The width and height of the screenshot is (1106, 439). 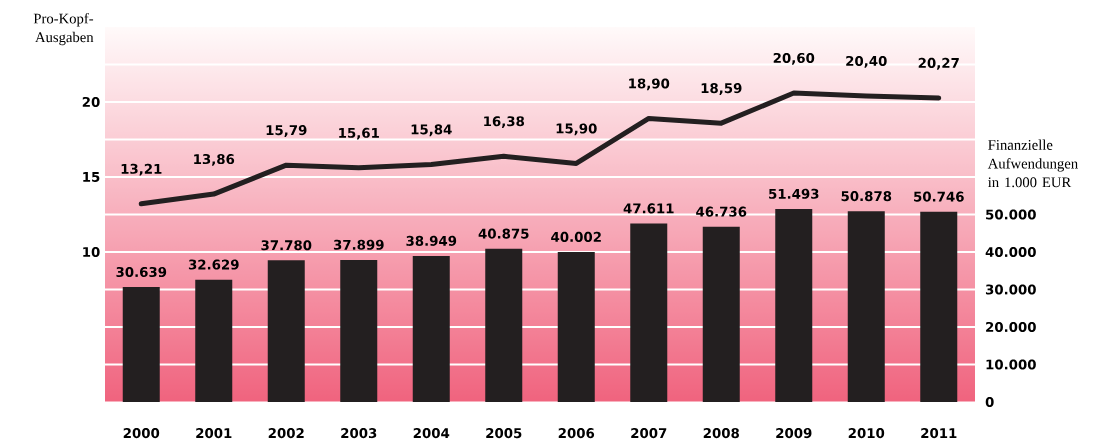 What do you see at coordinates (286, 245) in the screenshot?
I see `data-label: 37.780` at bounding box center [286, 245].